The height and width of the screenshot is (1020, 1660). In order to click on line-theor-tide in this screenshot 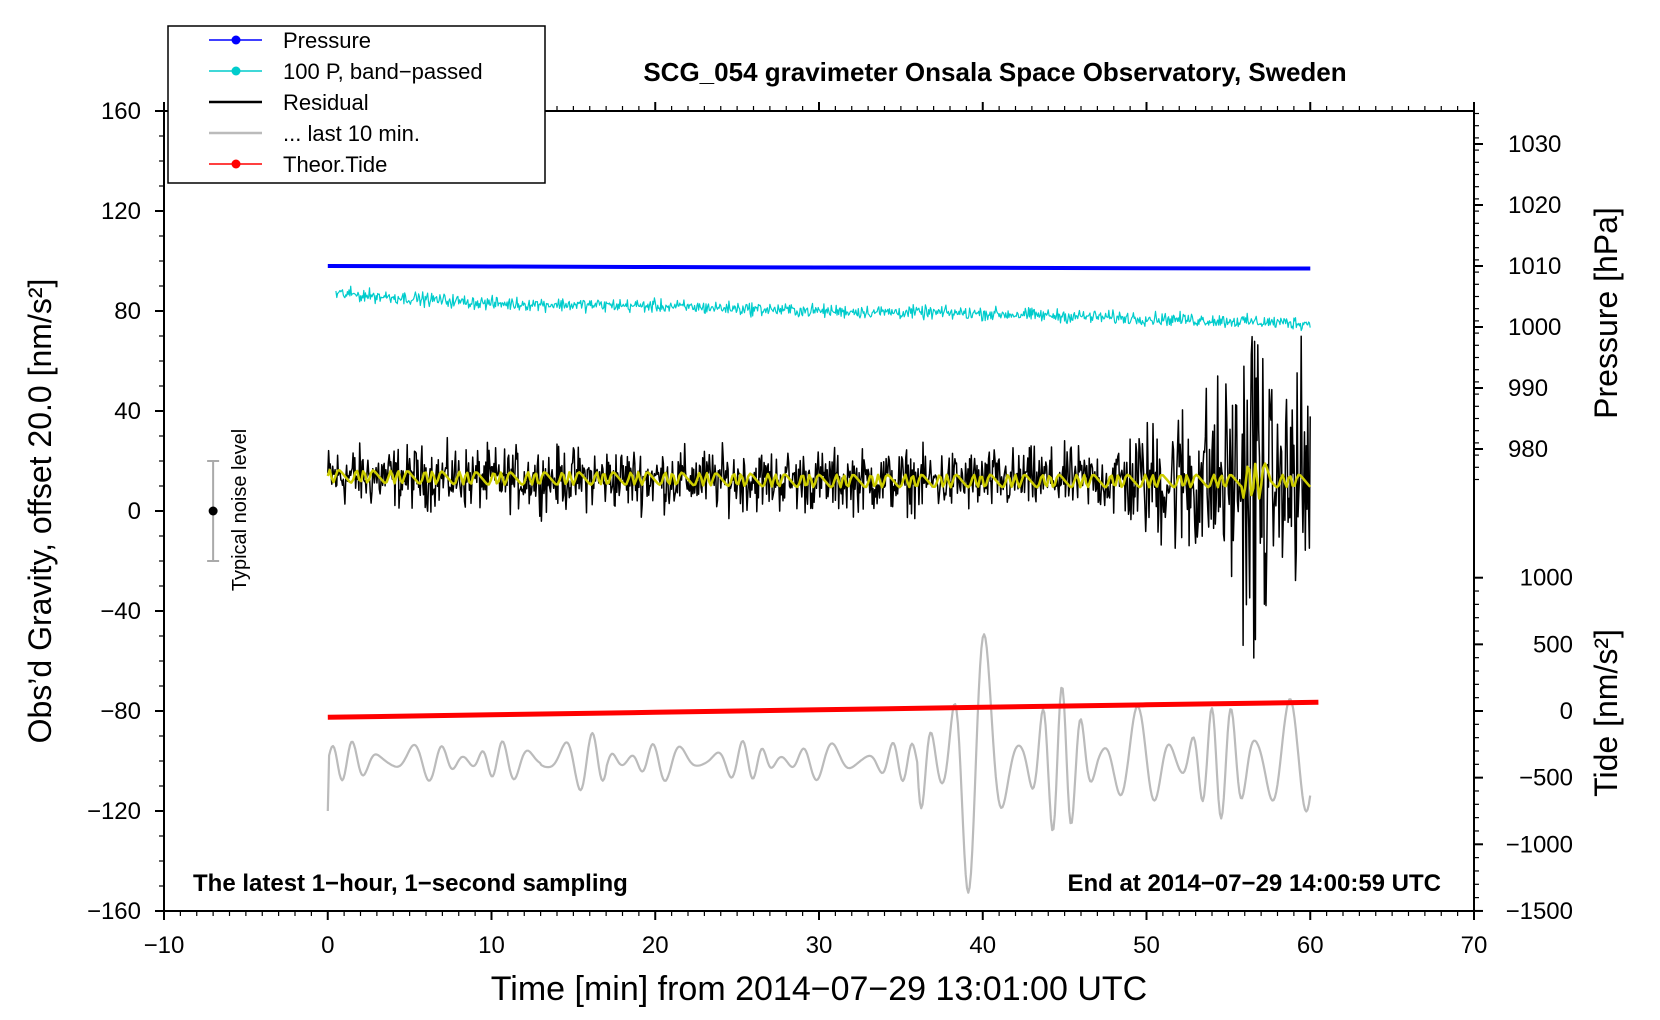, I will do `click(823, 709)`.